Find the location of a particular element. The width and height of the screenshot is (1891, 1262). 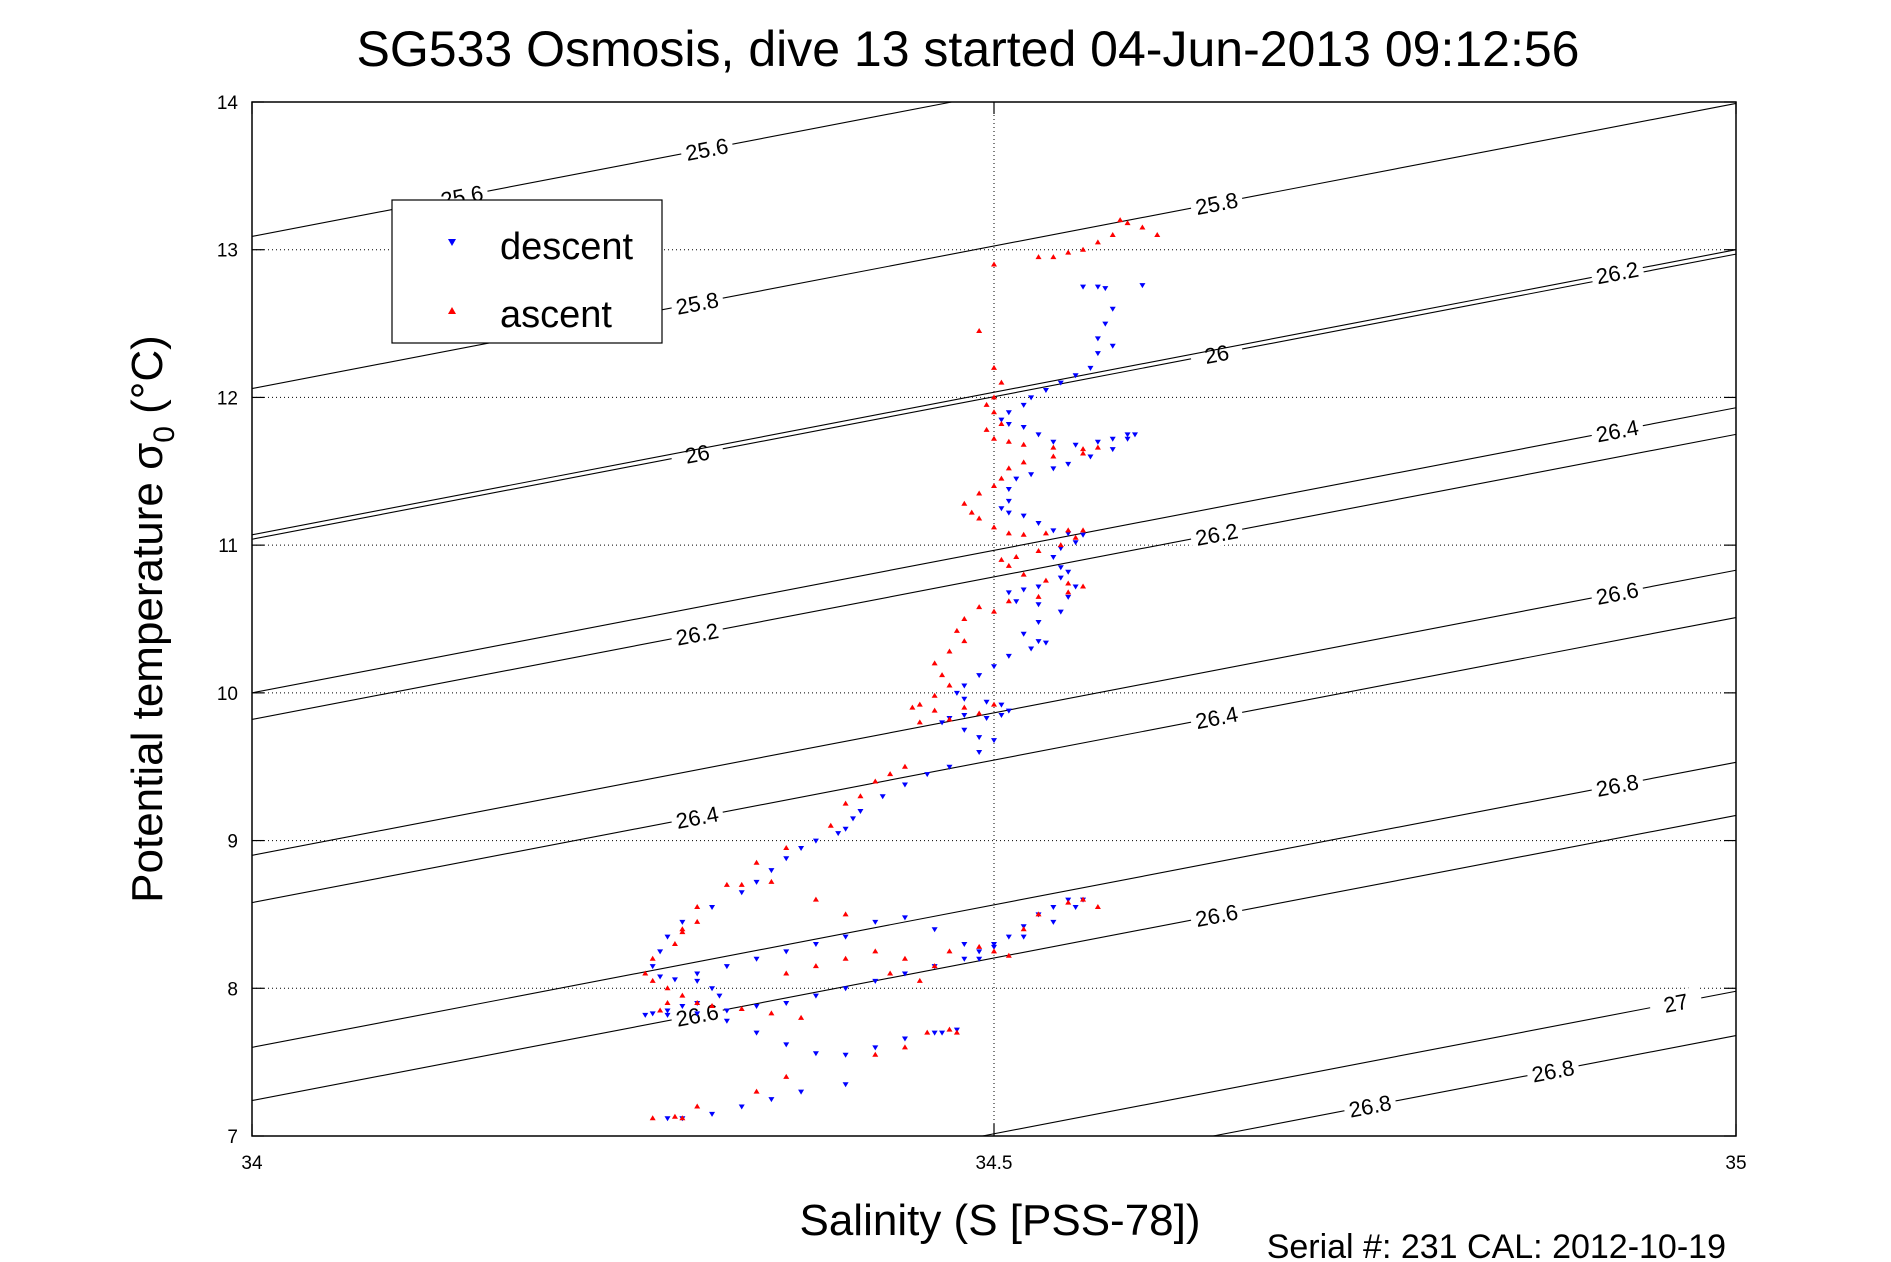

contour-line is located at coordinates (1359, 1063).